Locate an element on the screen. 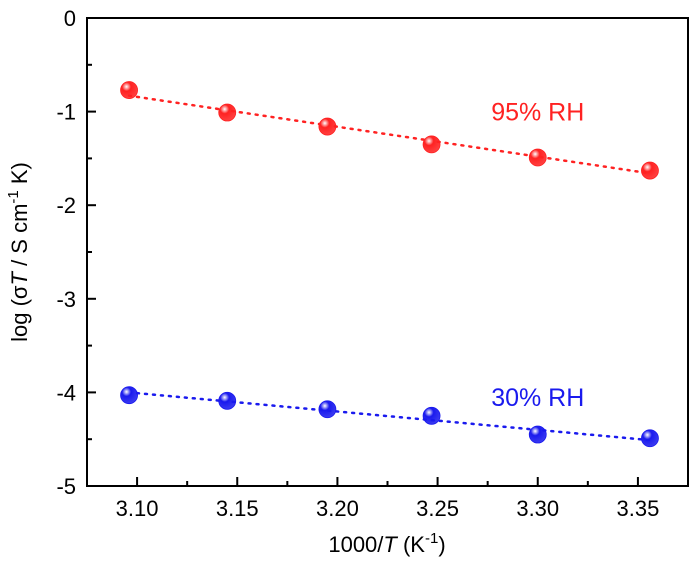  y-tick-label: -2 is located at coordinates (66, 205).